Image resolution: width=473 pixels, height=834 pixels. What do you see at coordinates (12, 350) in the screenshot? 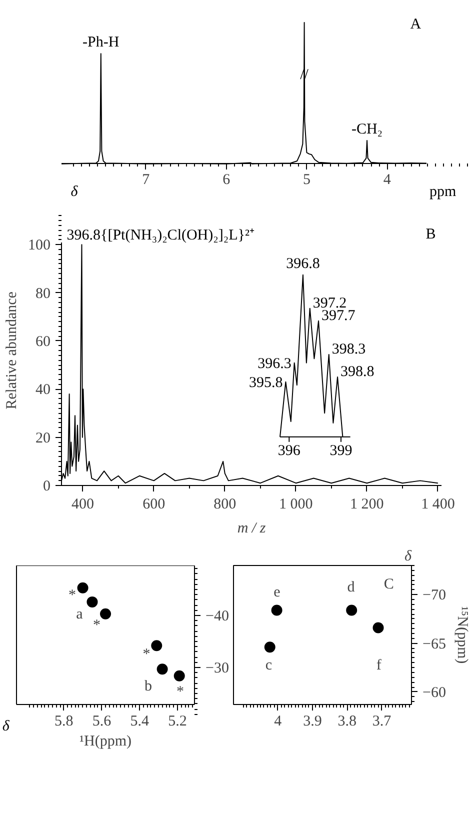
I see `y-axis-title: Relative abundance` at bounding box center [12, 350].